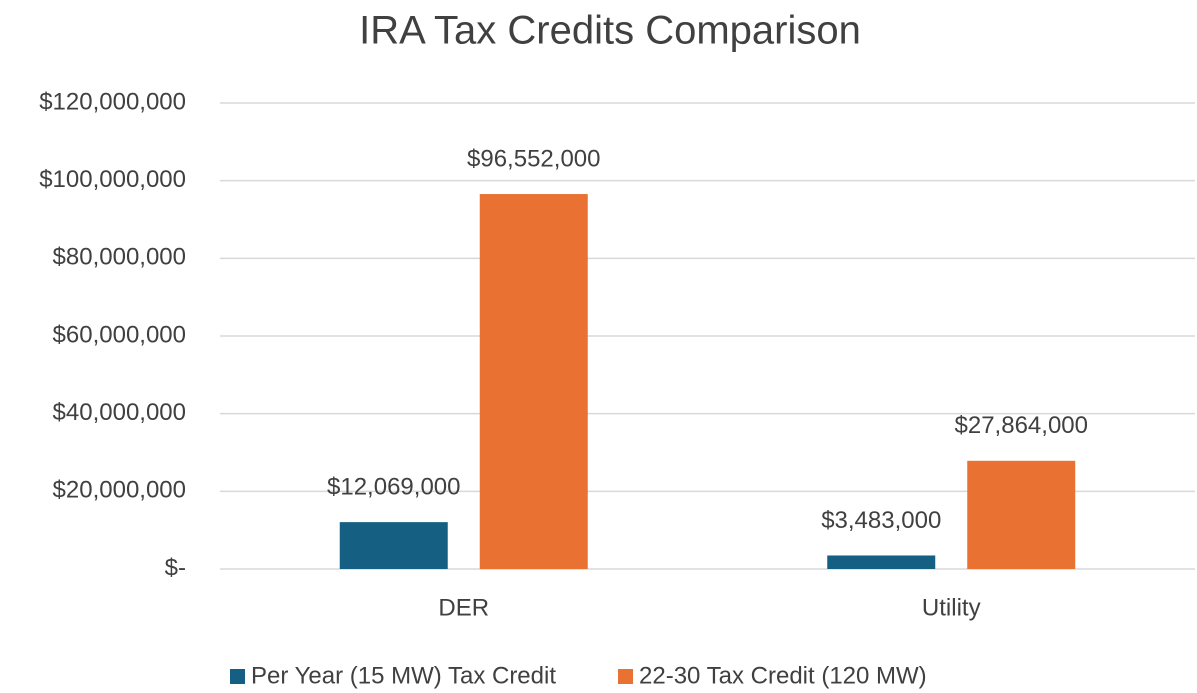  Describe the element at coordinates (119, 334) in the screenshot. I see `y-tick-label: $60,000,000` at that location.